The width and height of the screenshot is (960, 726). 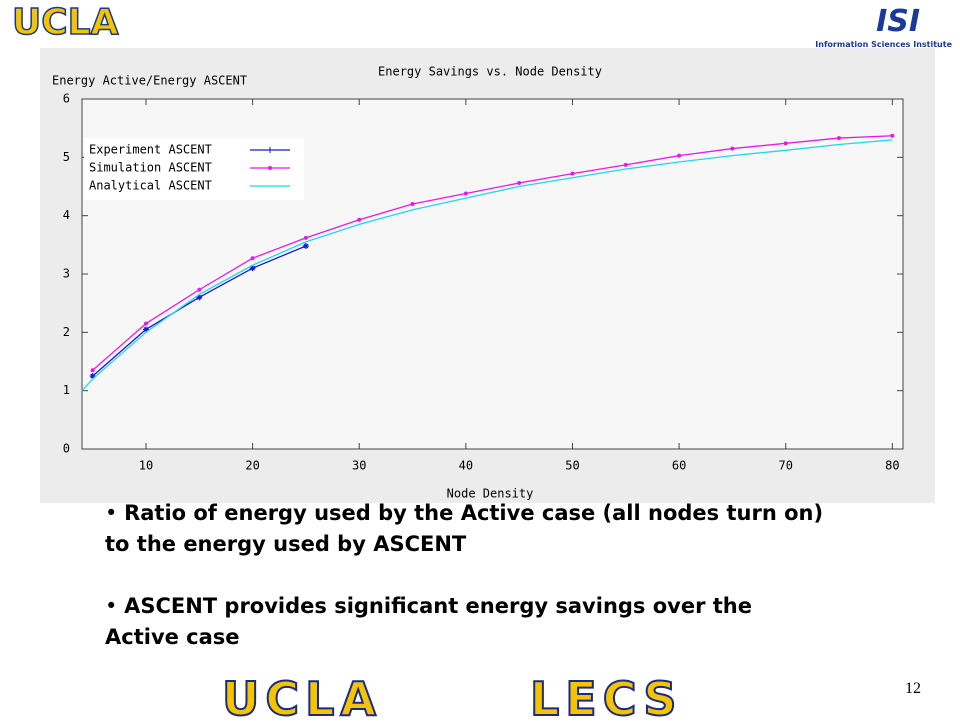 I want to click on footer-logo: LECS, so click(x=606, y=698).